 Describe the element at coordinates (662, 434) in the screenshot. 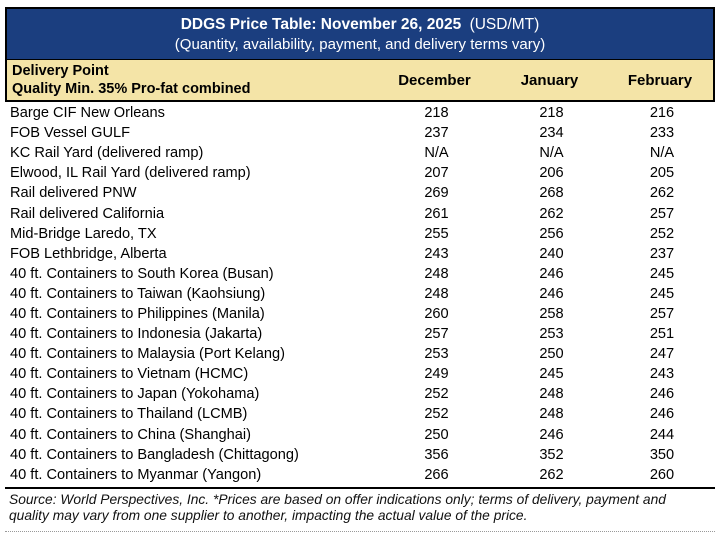

I see `row-february-price: 244` at that location.